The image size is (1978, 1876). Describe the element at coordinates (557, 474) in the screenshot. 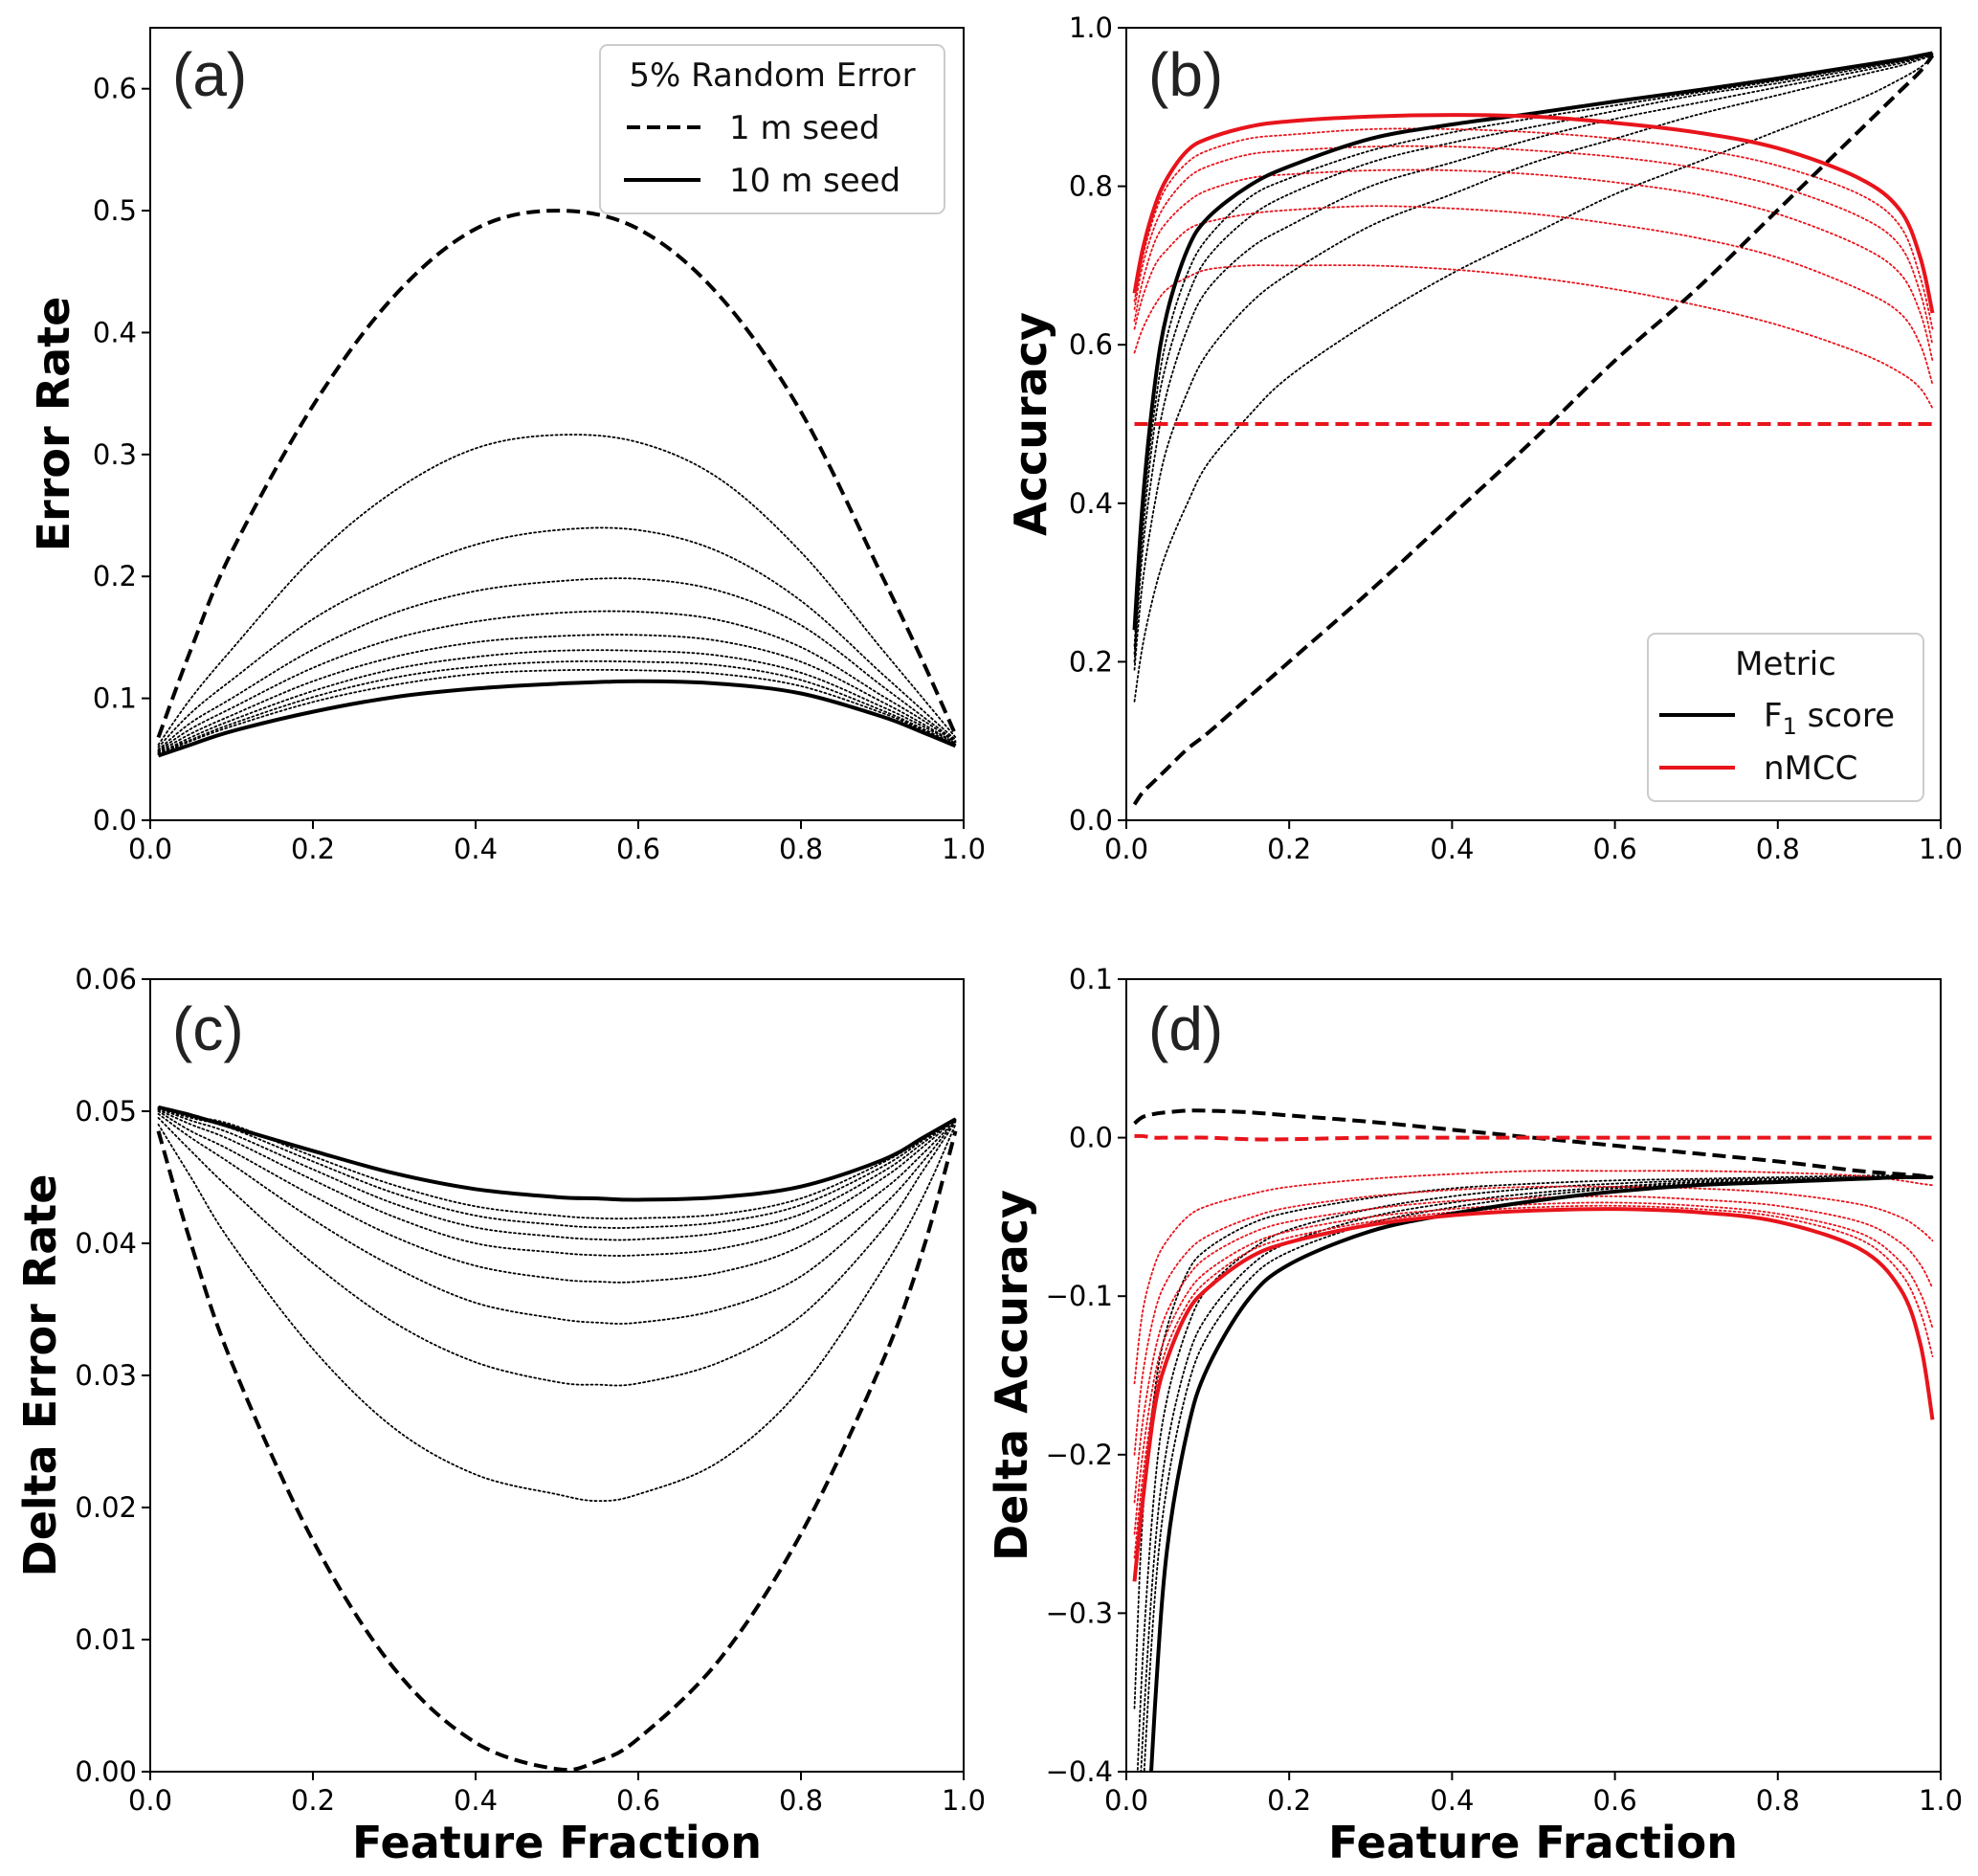

I see `series-line-a-1-m-seed` at that location.